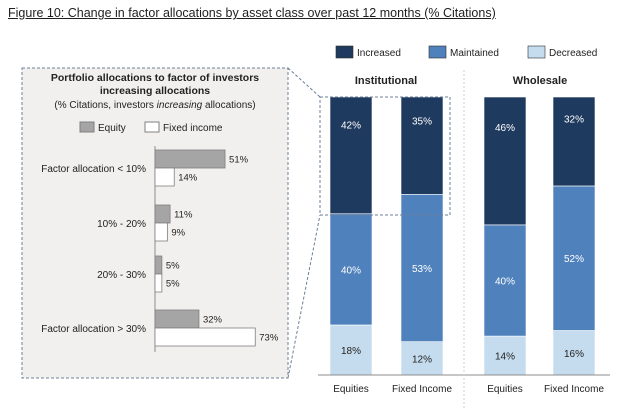 The height and width of the screenshot is (412, 618). What do you see at coordinates (269, 338) in the screenshot?
I see `inset-bar-value-label: 73%` at bounding box center [269, 338].